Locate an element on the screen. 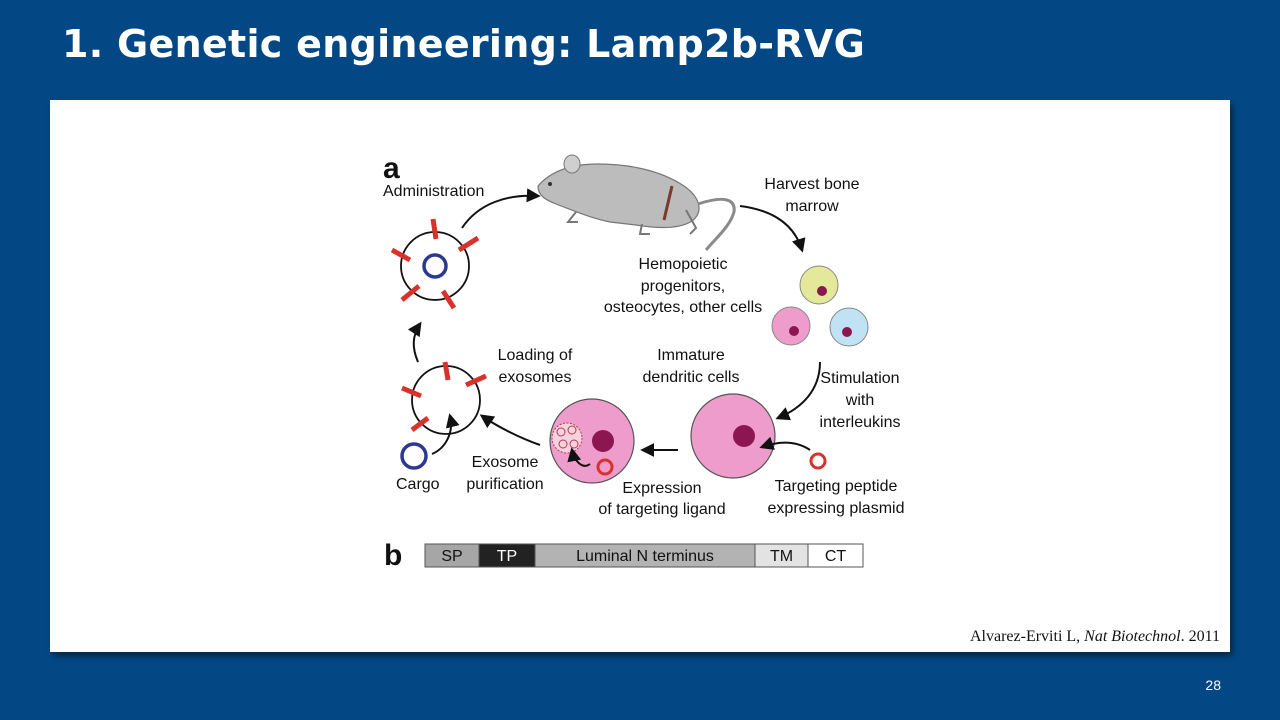  label-stimulation-line-2: with is located at coordinates (859, 400).